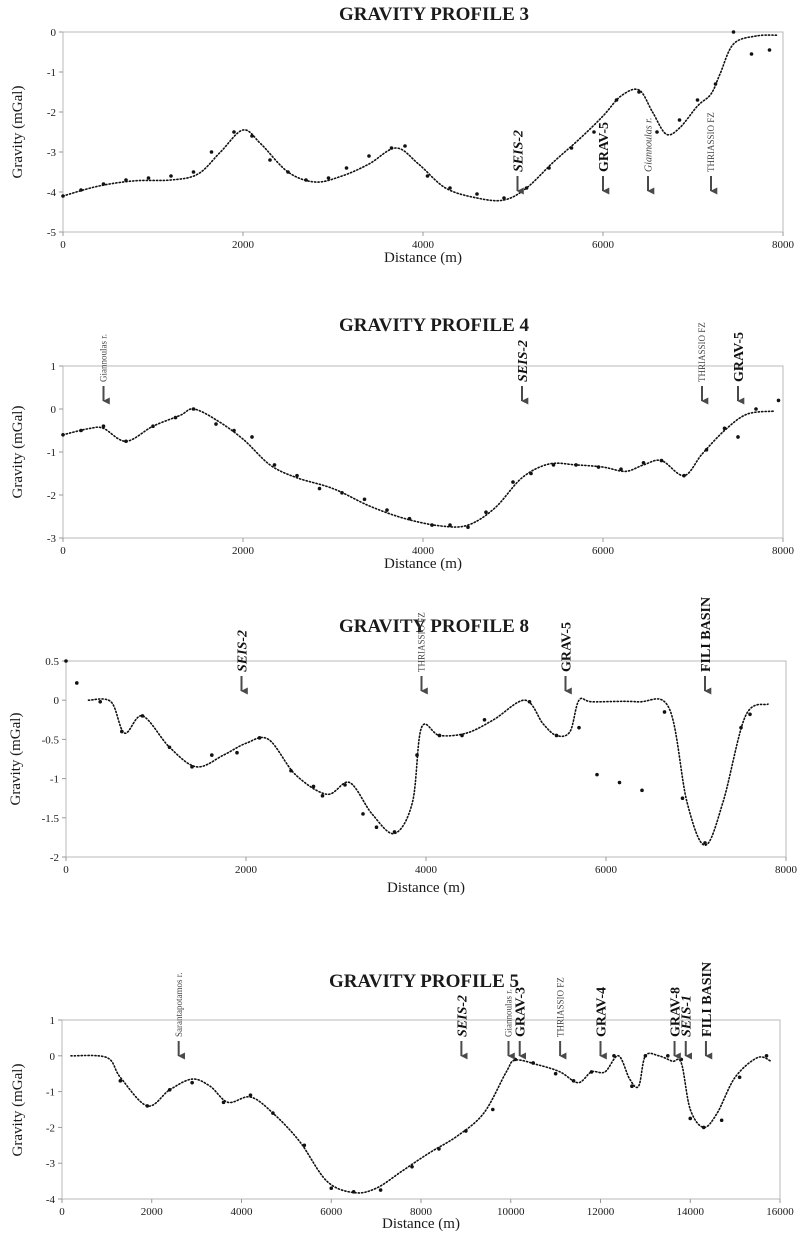 The image size is (802, 1236). I want to click on y-tick-label: -4, so click(52, 193).